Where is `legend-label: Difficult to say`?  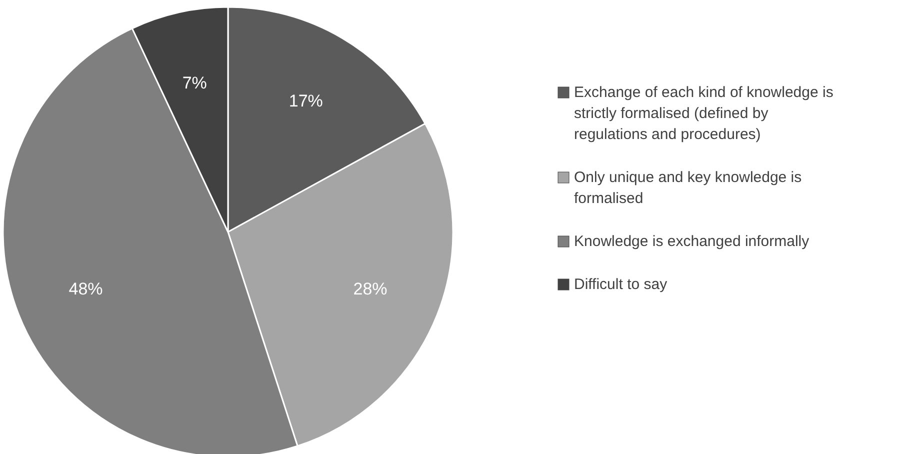 legend-label: Difficult to say is located at coordinates (621, 284).